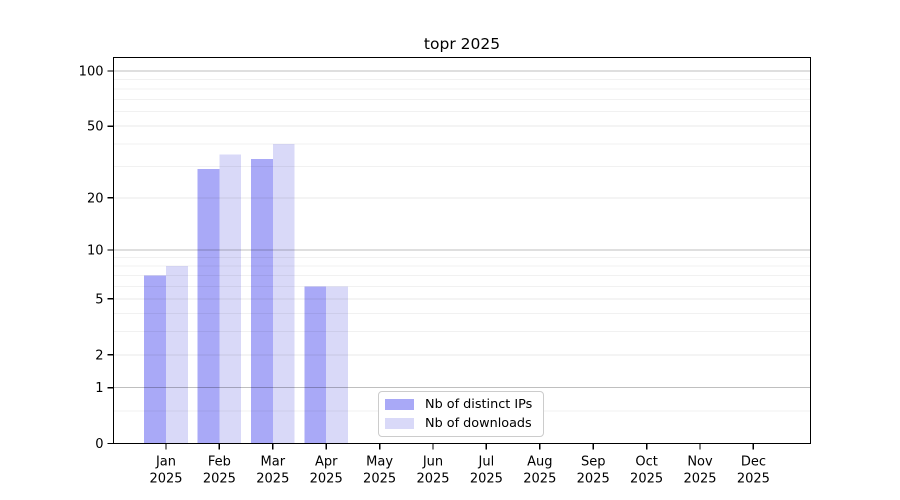 The image size is (900, 500). Describe the element at coordinates (283, 293) in the screenshot. I see `bar-downloads-mar` at that location.